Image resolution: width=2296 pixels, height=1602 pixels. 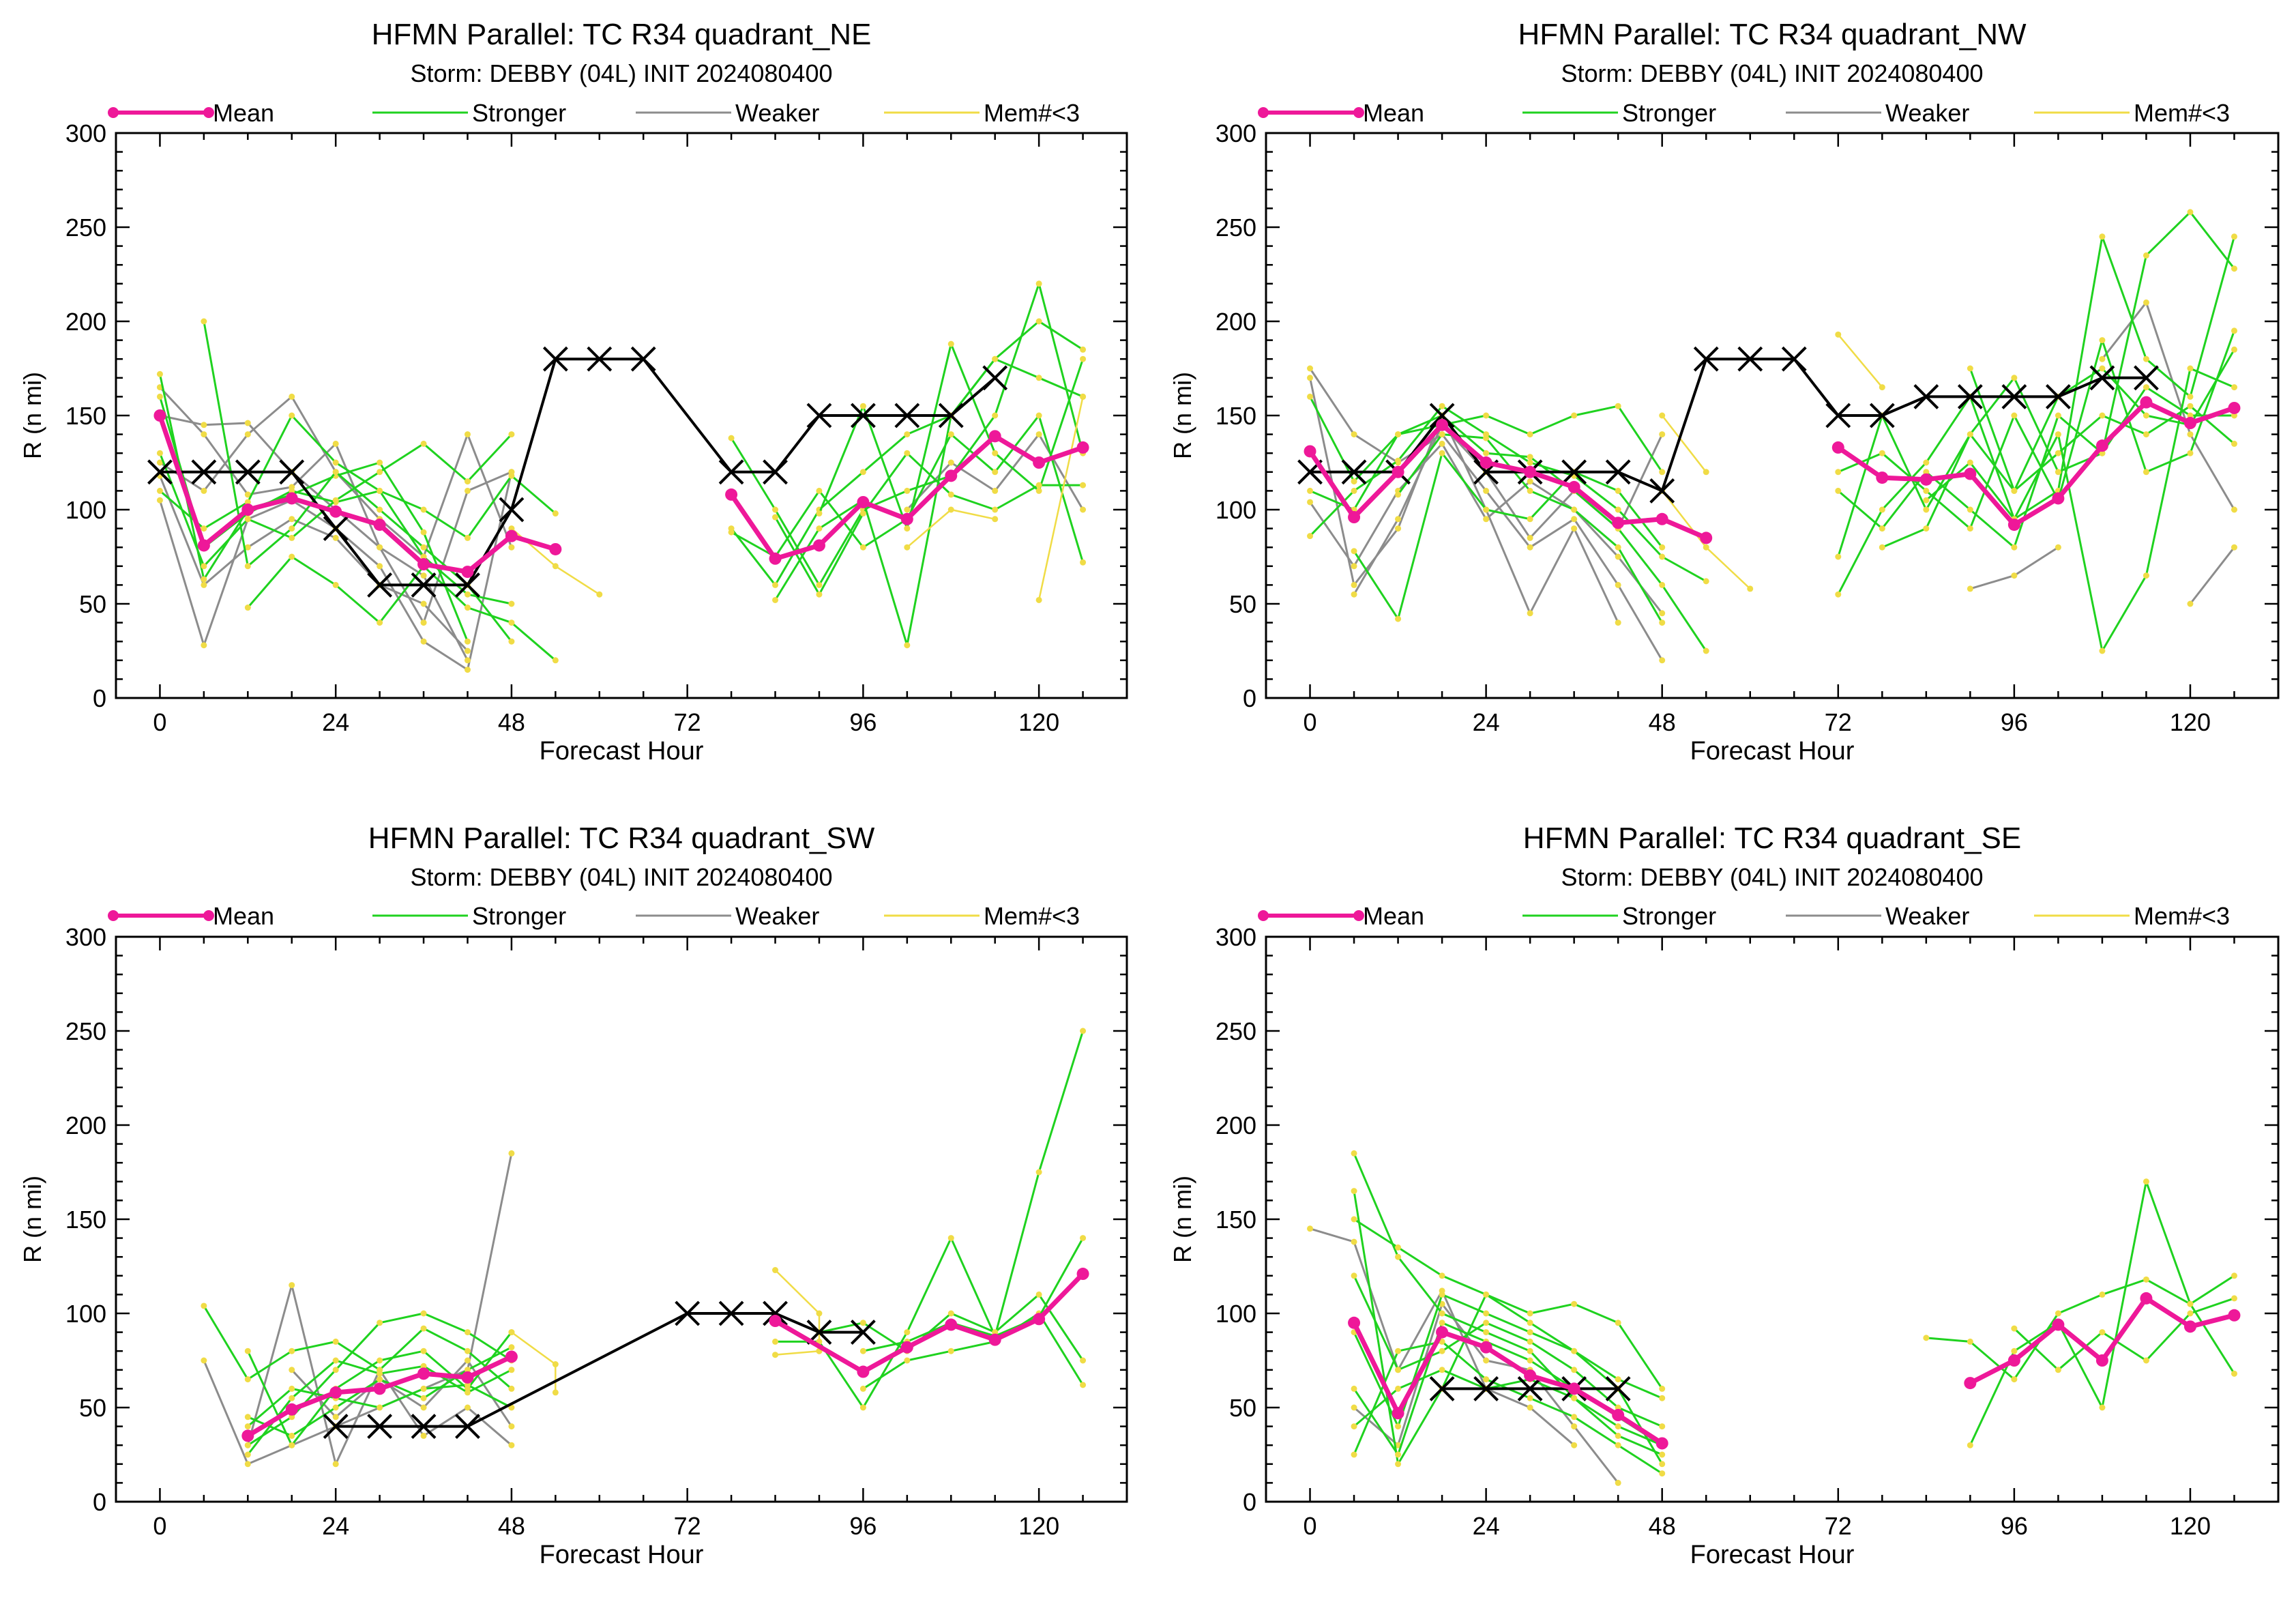 What do you see at coordinates (1772, 838) in the screenshot?
I see `chart-title: HFMN Parallel: TC R34 quadrant_SE` at bounding box center [1772, 838].